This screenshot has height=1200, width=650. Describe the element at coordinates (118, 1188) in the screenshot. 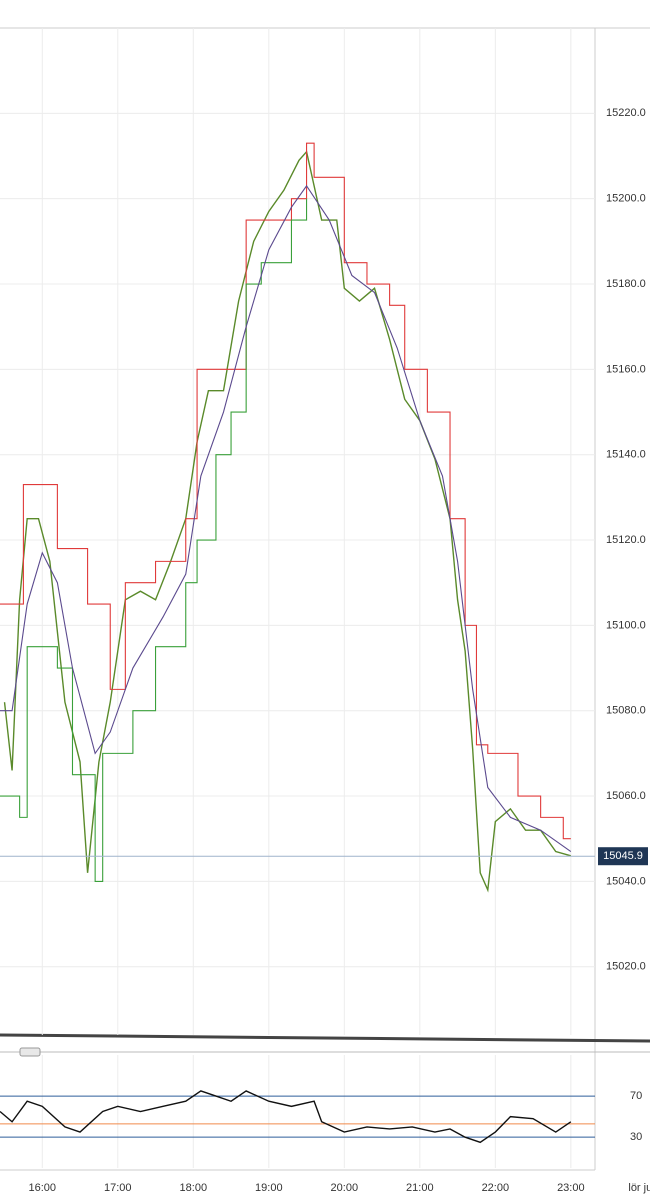

I see `x-tick-label: 17:00` at that location.